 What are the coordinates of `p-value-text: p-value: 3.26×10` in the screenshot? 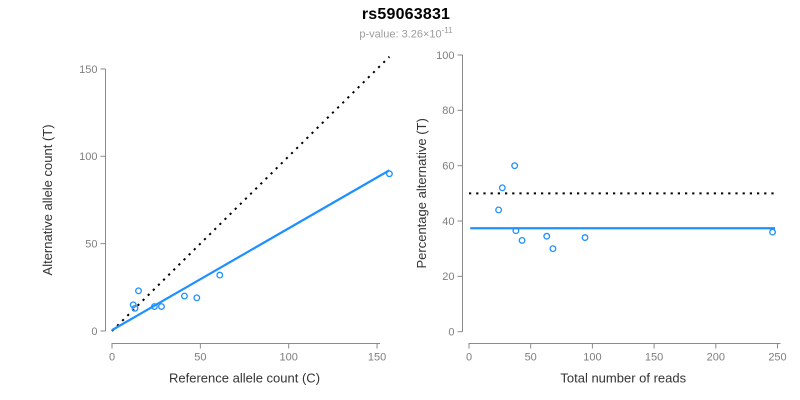 It's located at (400, 34).